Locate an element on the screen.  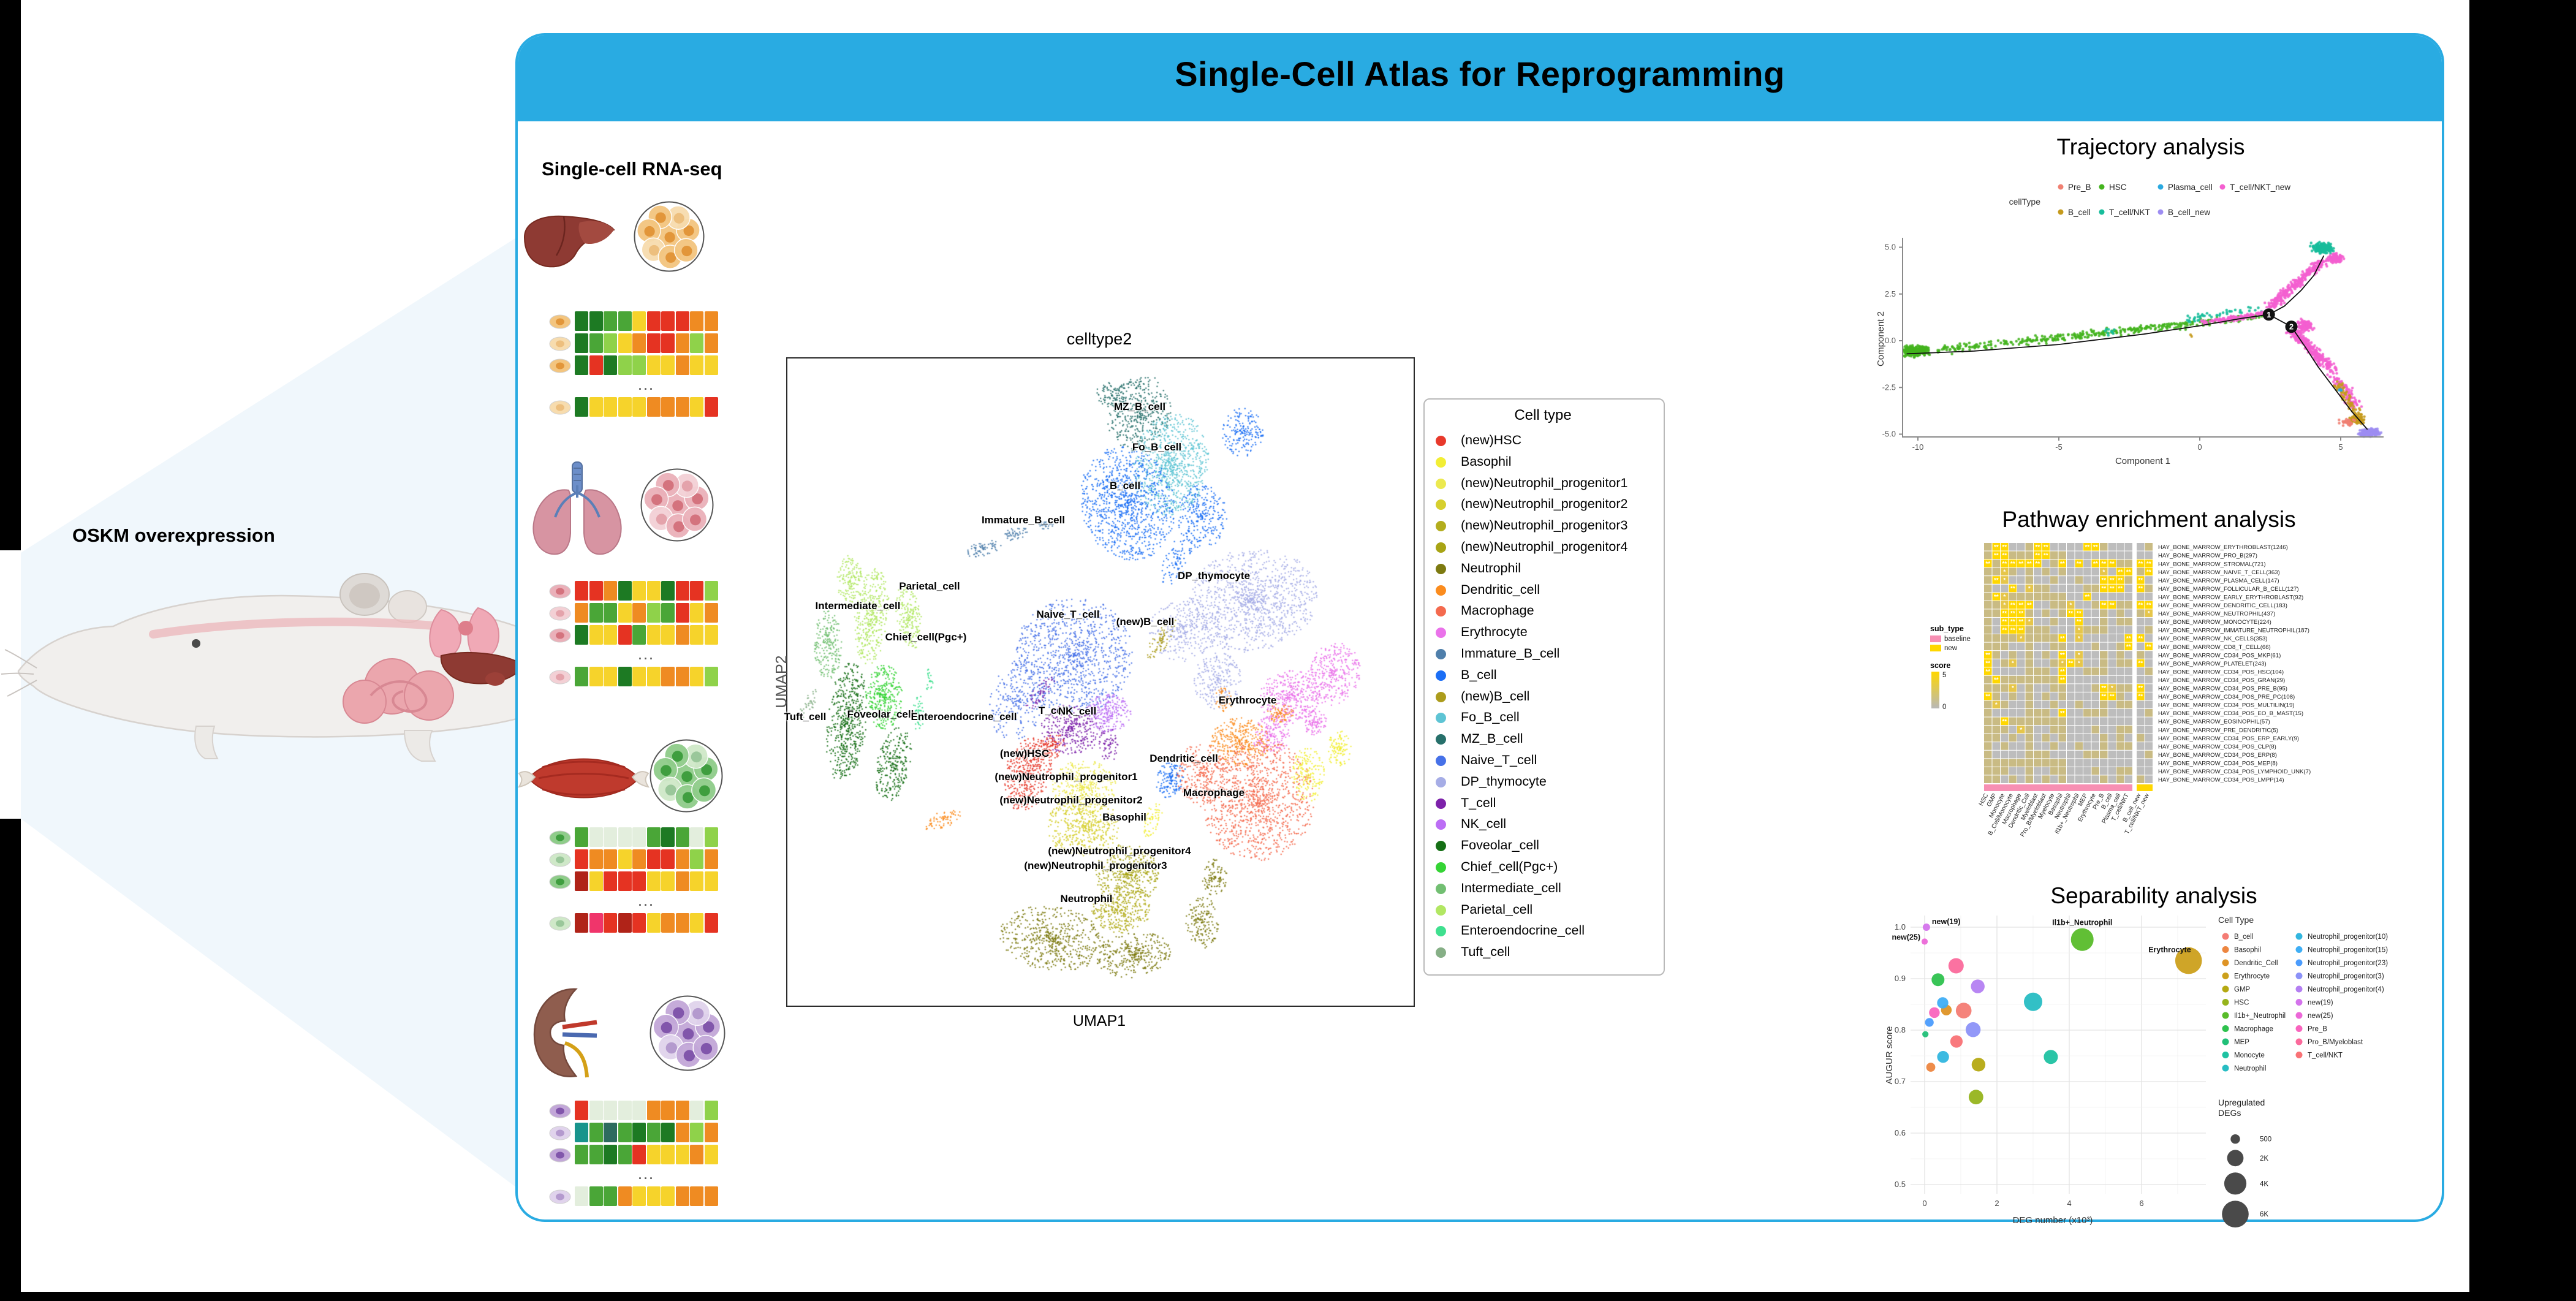
svg-text: 0.6 is located at coordinates (1900, 1132).